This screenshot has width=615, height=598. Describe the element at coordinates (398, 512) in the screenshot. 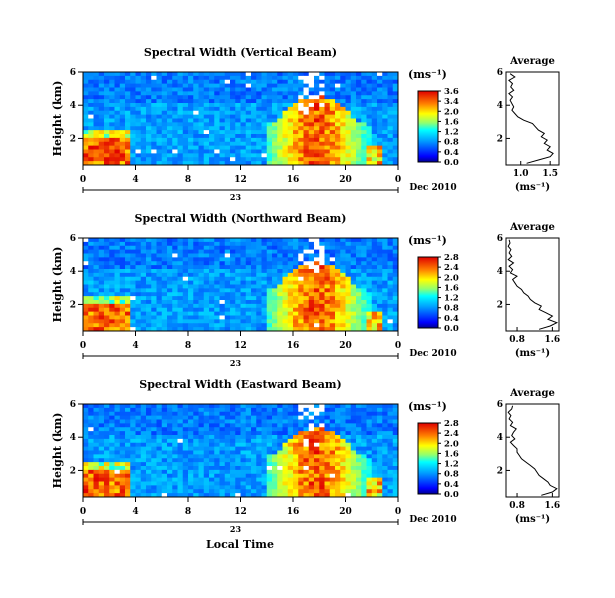

I see `x-tick-label: 0` at that location.